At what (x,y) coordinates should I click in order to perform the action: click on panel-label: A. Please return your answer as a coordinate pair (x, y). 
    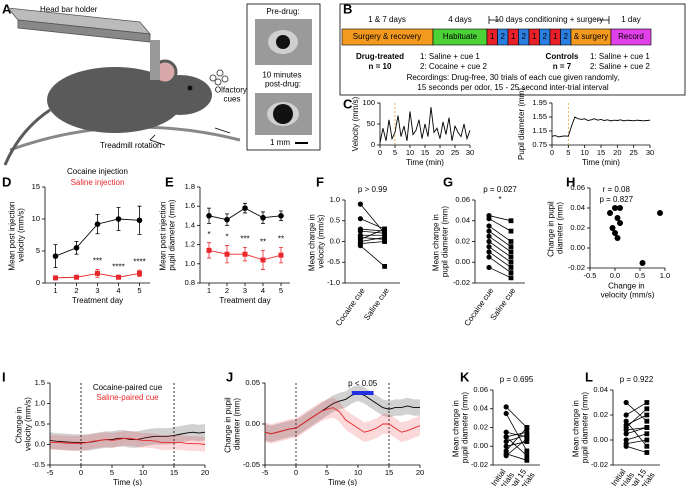
    Looking at the image, I should click on (7, 8).